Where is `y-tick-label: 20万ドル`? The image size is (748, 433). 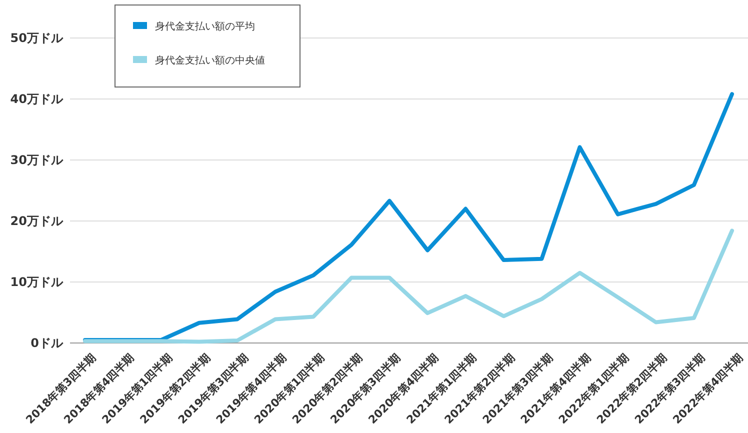 y-tick-label: 20万ドル is located at coordinates (37, 221).